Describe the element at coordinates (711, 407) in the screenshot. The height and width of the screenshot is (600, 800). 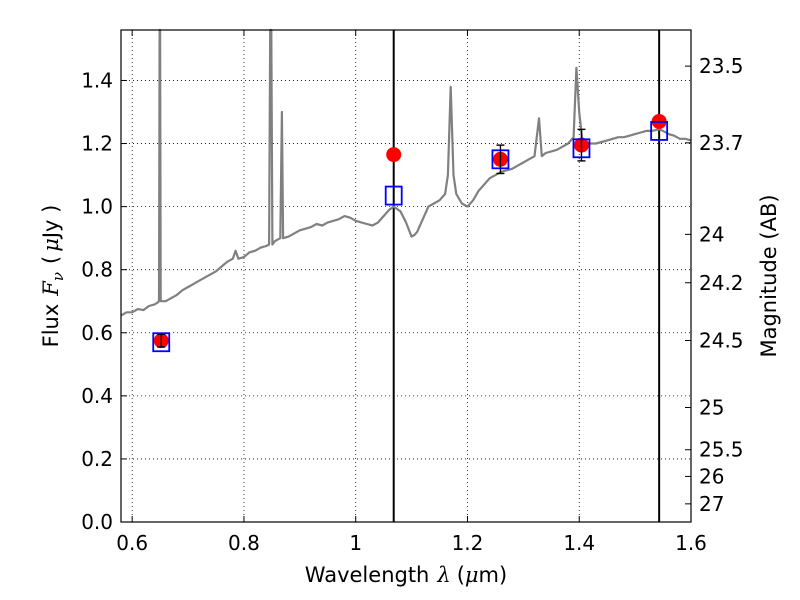
I see `y2-tick-label: 25` at that location.